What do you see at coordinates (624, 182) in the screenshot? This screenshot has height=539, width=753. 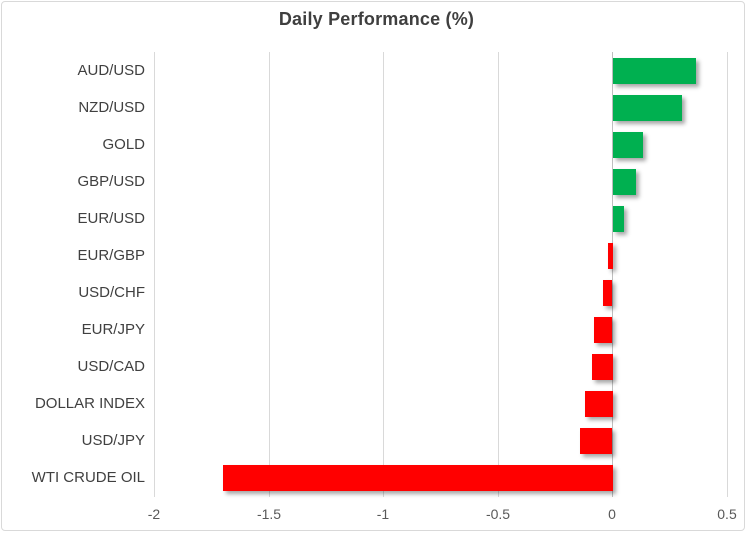 I see `bar-gbp-usd` at bounding box center [624, 182].